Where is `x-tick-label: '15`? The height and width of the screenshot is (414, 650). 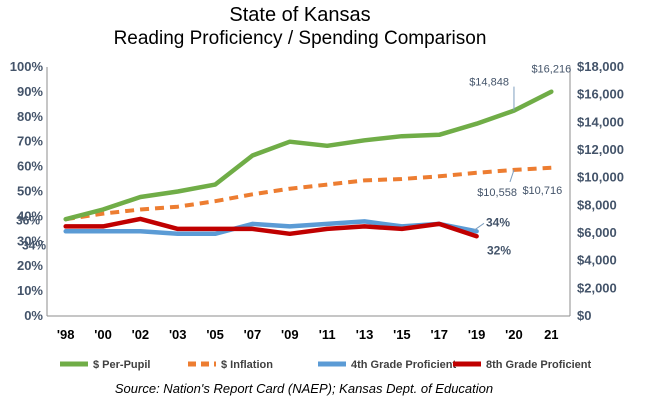 x-tick-label: '15 is located at coordinates (402, 334).